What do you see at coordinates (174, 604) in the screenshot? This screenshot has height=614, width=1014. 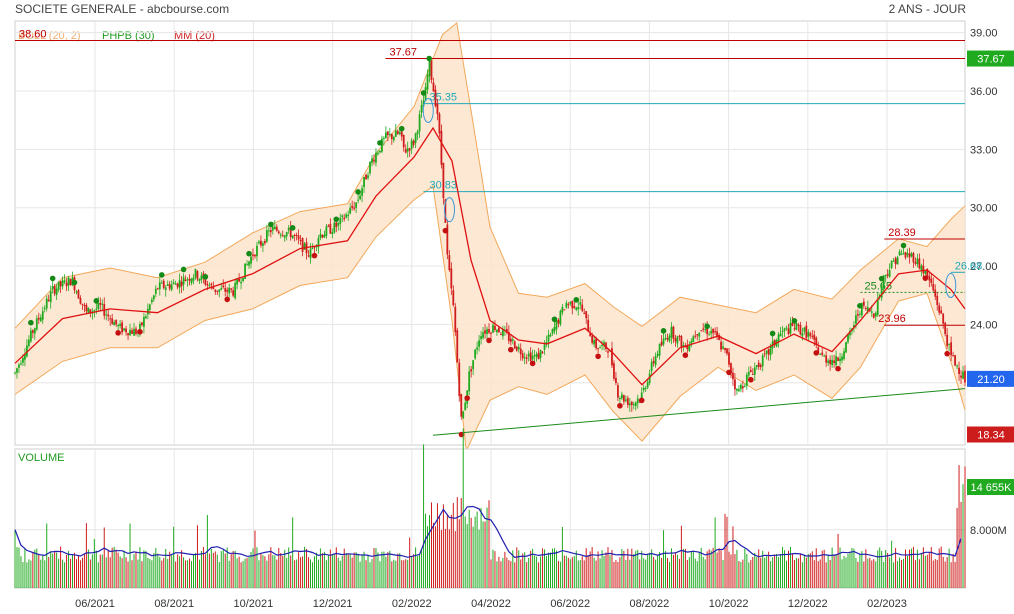 I see `x-tick-label: 08/2021` at bounding box center [174, 604].